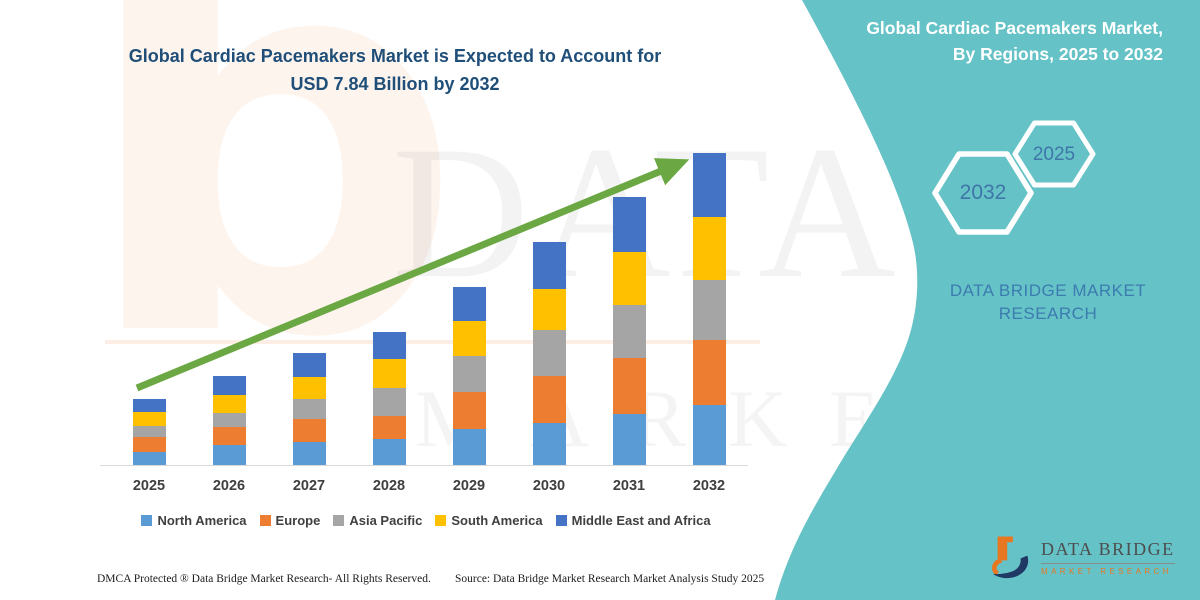  I want to click on legend-item-north-america: North America, so click(194, 520).